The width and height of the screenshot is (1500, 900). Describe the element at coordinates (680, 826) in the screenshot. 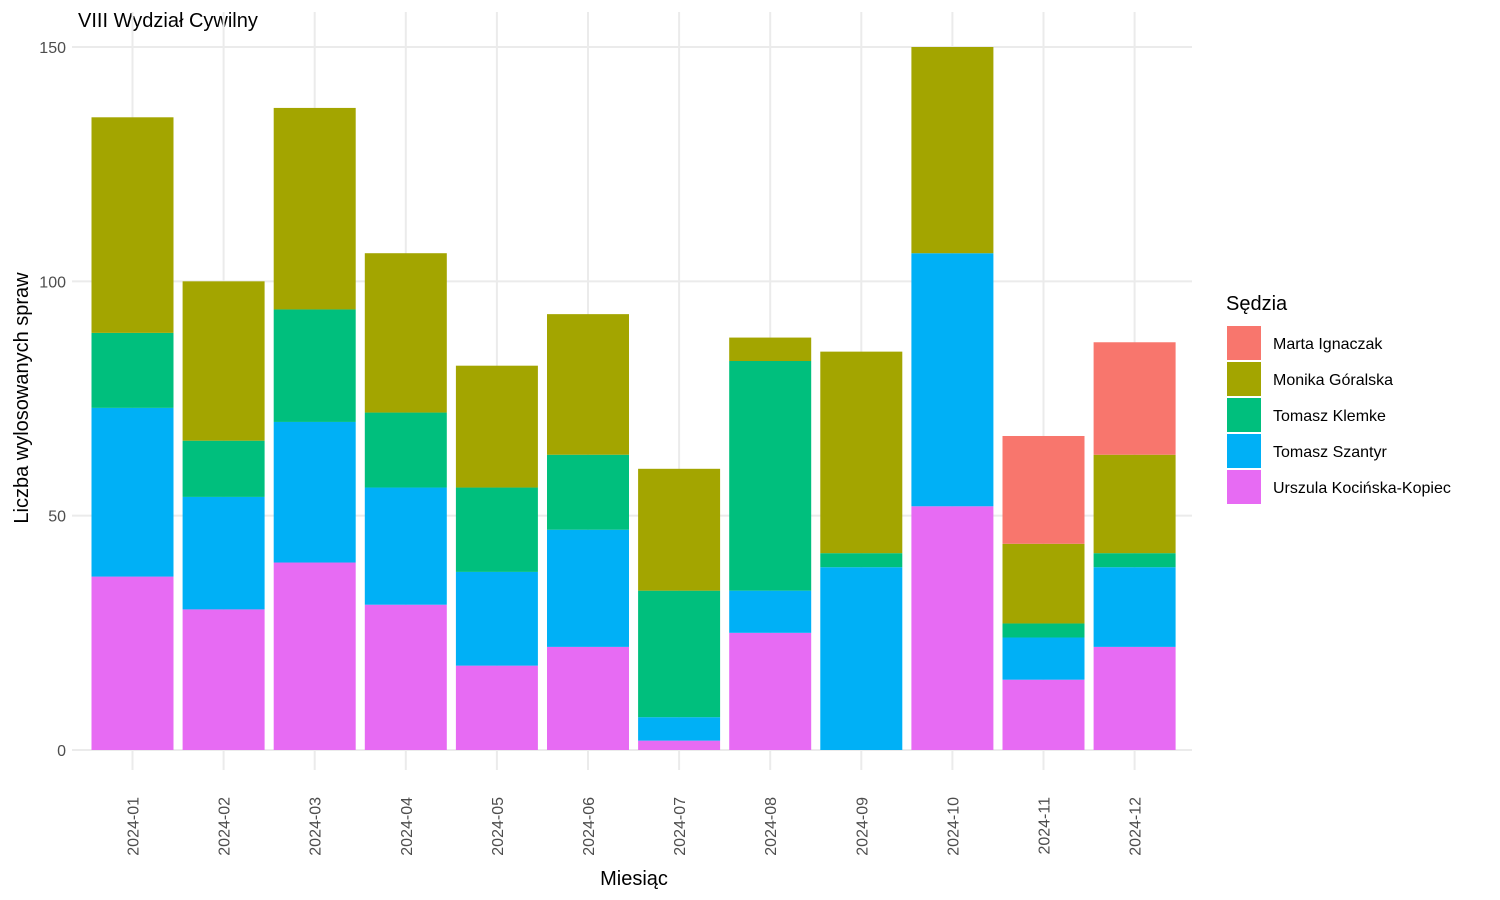

I see `x-tick-label: 2024-07` at that location.